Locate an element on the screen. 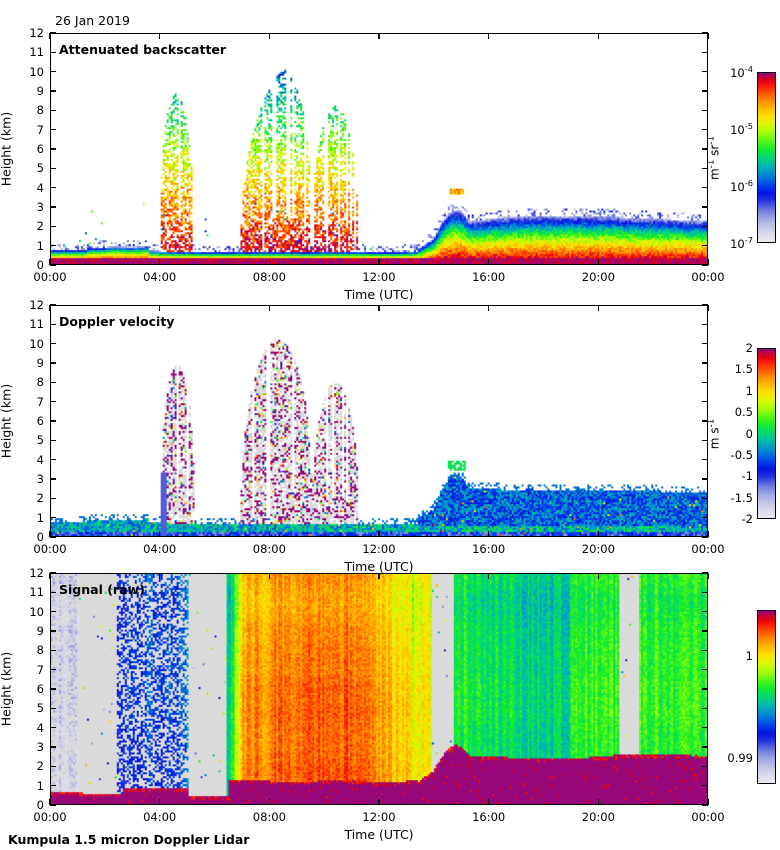 The width and height of the screenshot is (780, 850). footer-caption: Kumpula 1.5 micron Doppler Lidar is located at coordinates (129, 839).